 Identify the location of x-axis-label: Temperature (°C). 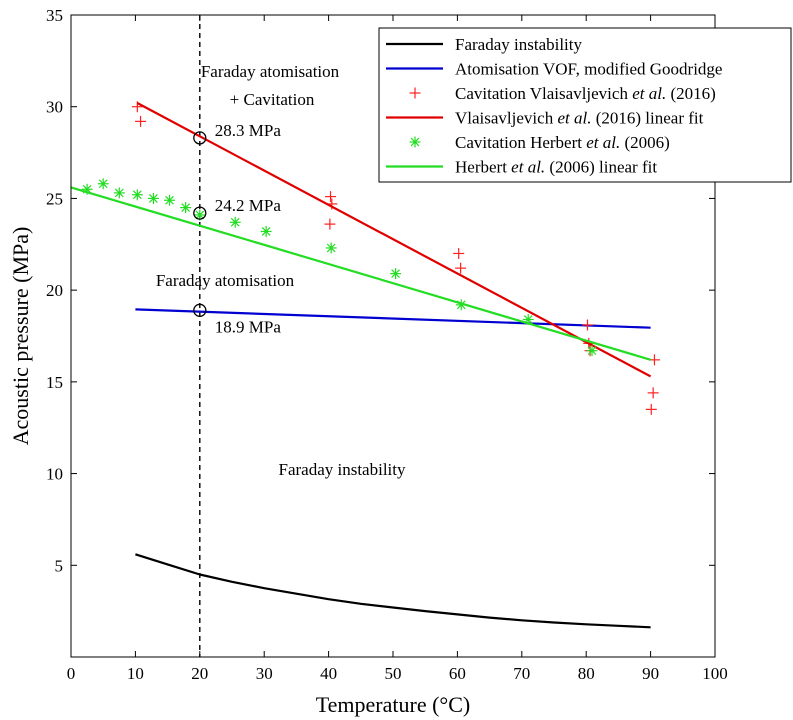
(393, 704).